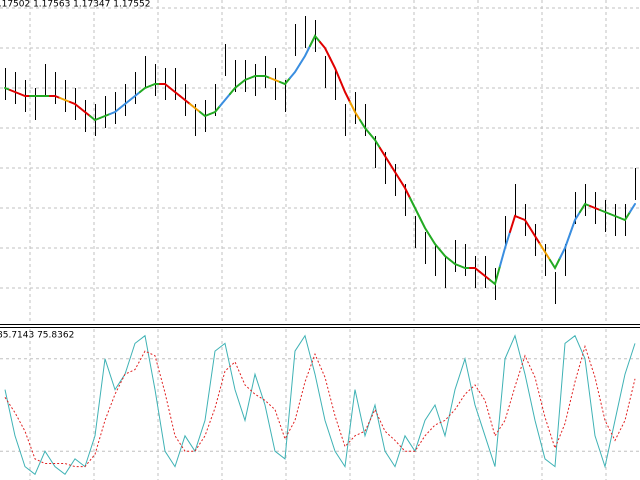 Image resolution: width=640 pixels, height=480 pixels. Describe the element at coordinates (37, 336) in the screenshot. I see `indicator-header: 85.7143 75.8362` at that location.